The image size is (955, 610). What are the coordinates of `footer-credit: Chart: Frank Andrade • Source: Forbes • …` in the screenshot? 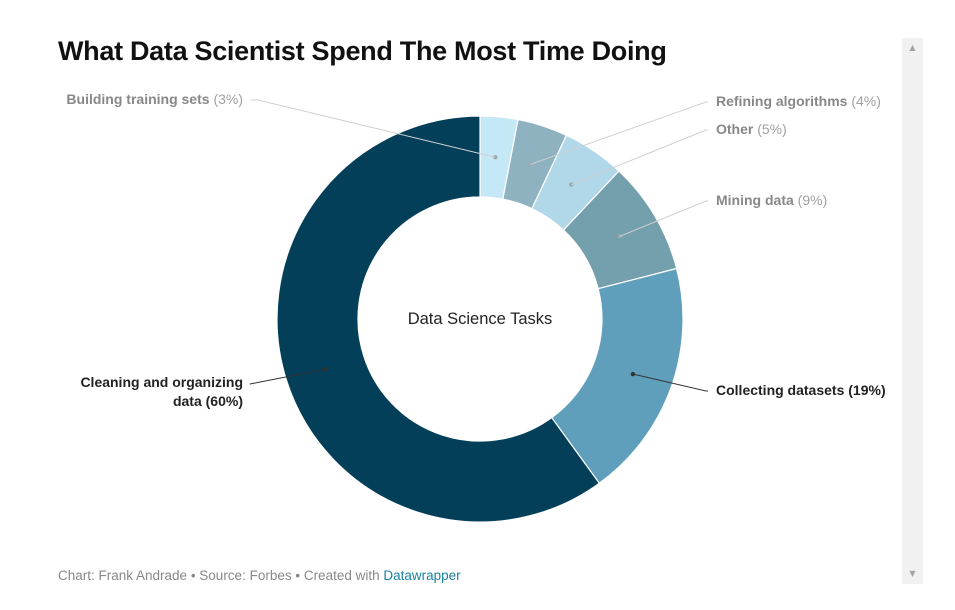 It's located at (221, 575).